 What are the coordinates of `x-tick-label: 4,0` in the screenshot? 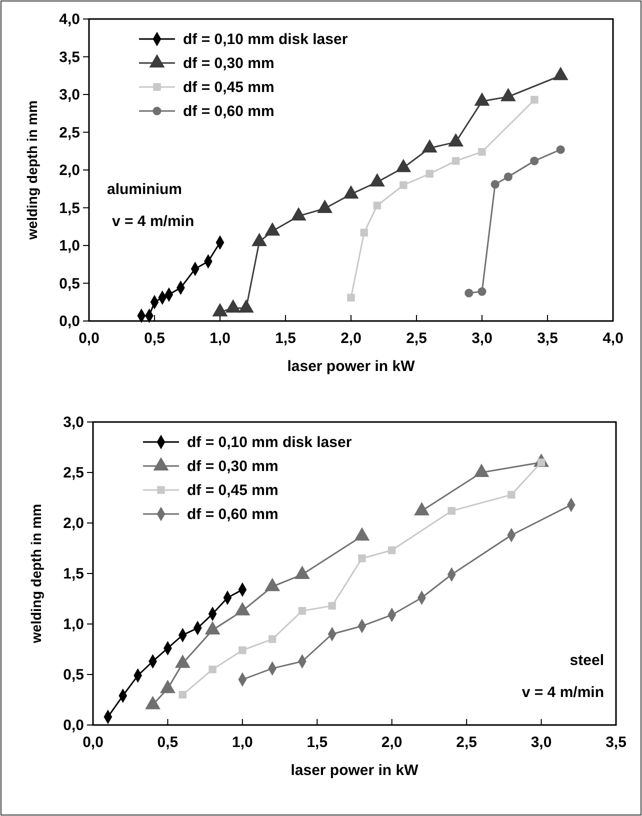 It's located at (613, 338).